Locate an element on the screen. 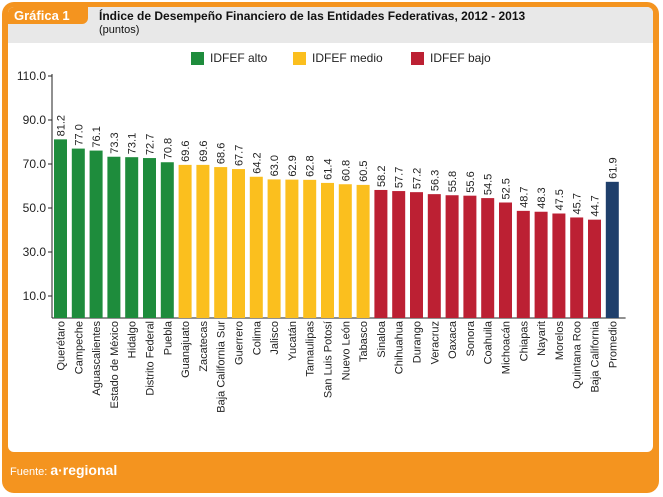 The height and width of the screenshot is (497, 663). category-label: Colima is located at coordinates (257, 337).